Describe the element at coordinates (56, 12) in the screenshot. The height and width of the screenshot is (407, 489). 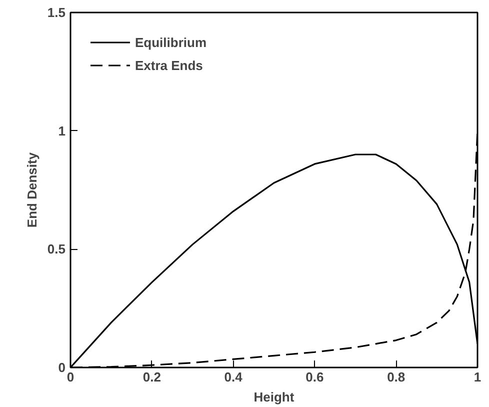
I see `y-tick-label: 1.5` at that location.